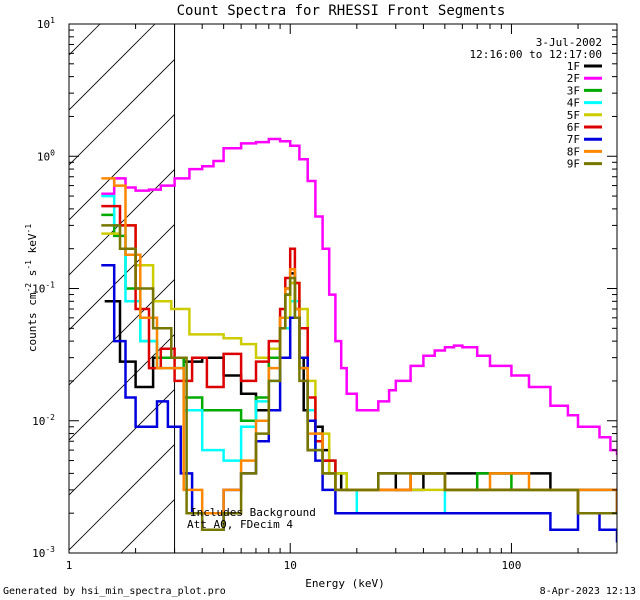 This screenshot has height=600, width=640. Describe the element at coordinates (114, 591) in the screenshot. I see `footer-generated-by: Generated by hsi_min_spectra_plot.pro` at that location.